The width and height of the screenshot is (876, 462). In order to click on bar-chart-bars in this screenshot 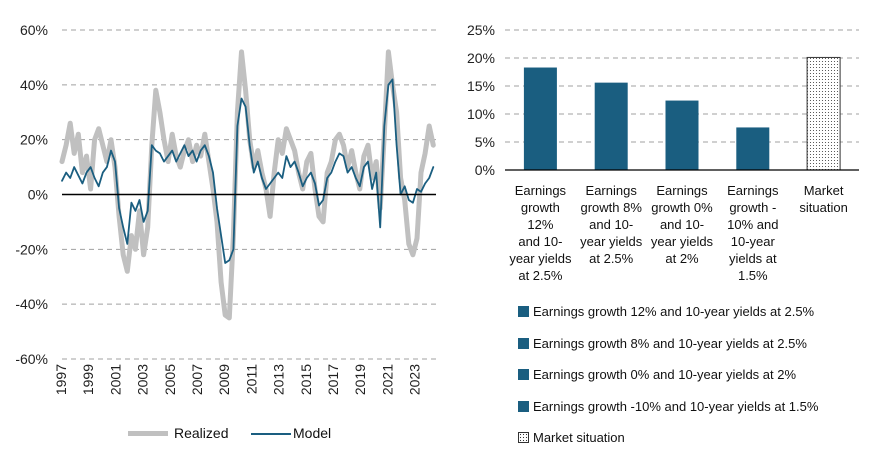, I will do `click(682, 113)`.